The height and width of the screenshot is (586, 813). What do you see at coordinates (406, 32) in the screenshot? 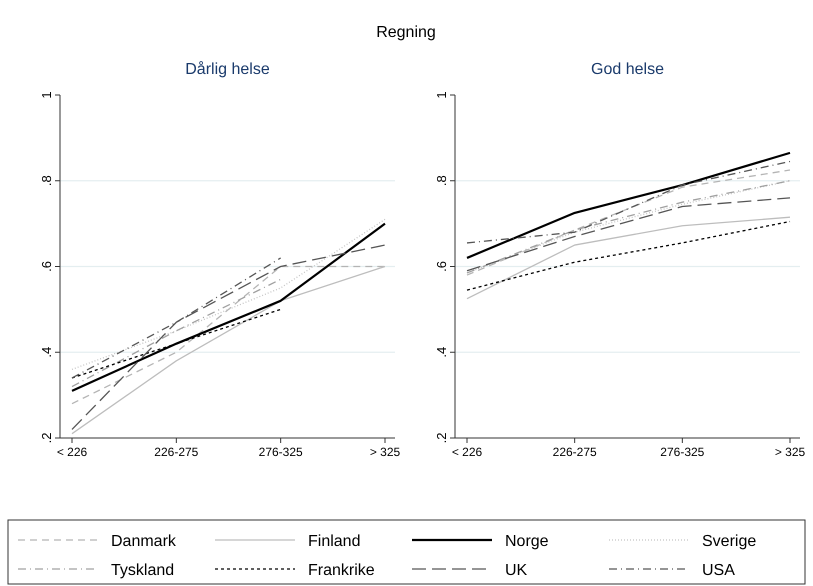
I see `text: Regning` at bounding box center [406, 32].